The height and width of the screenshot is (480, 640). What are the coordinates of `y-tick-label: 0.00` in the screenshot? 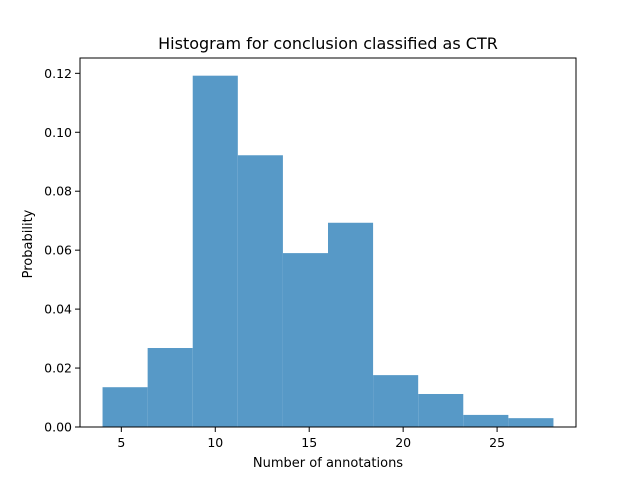 It's located at (58, 427).